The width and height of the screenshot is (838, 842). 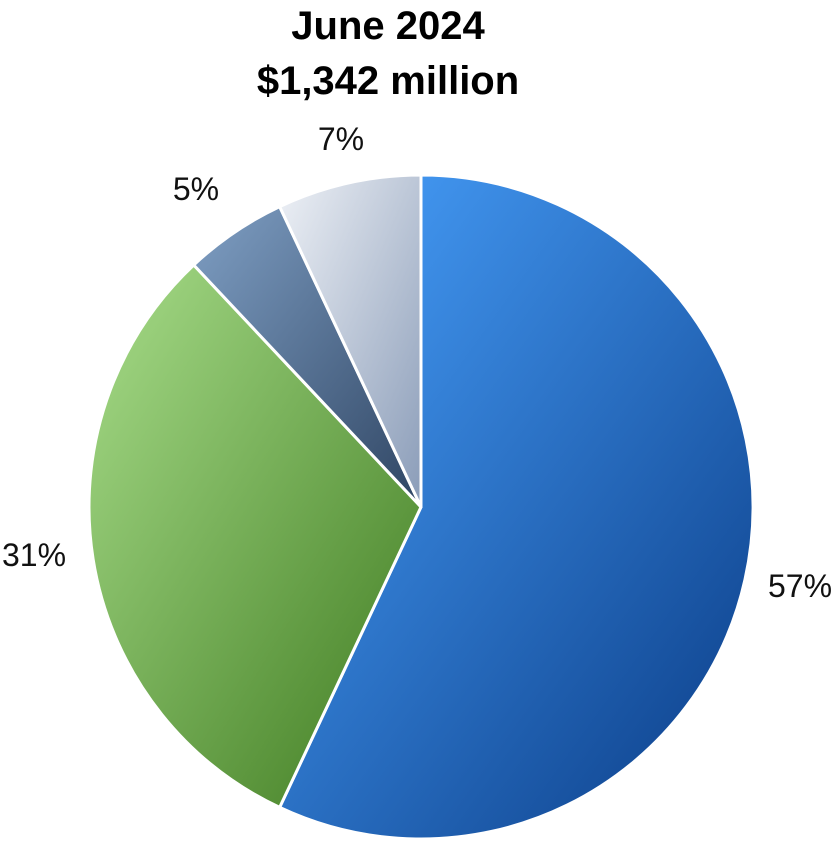 What do you see at coordinates (341, 139) in the screenshot?
I see `slice-label-4: 7%` at bounding box center [341, 139].